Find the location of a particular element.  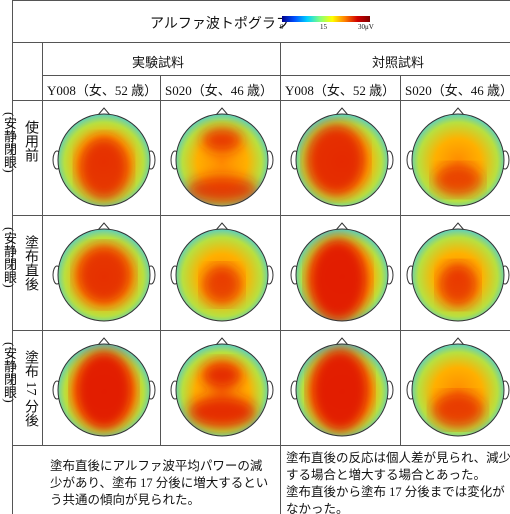

colorbar-label: 15 is located at coordinates (323, 27).